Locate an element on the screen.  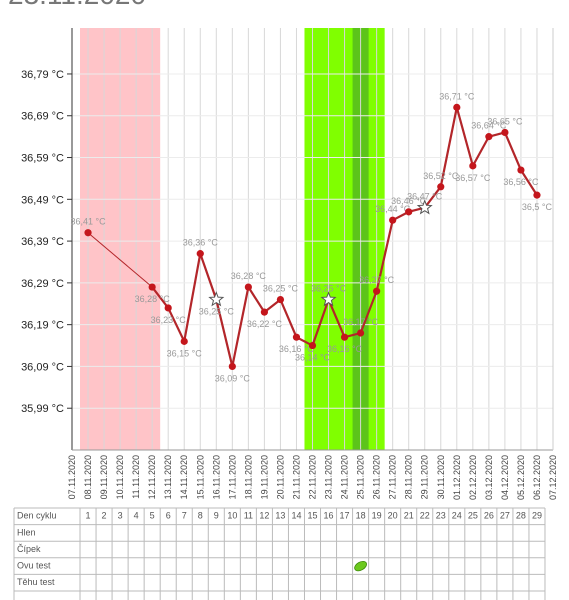
data-label: 36,22 °C is located at coordinates (265, 324).